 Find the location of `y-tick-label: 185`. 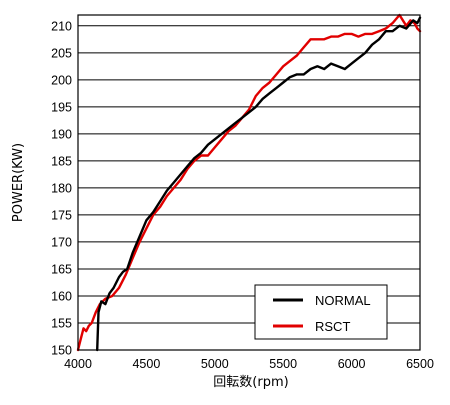

y-tick-label: 185 is located at coordinates (61, 161).